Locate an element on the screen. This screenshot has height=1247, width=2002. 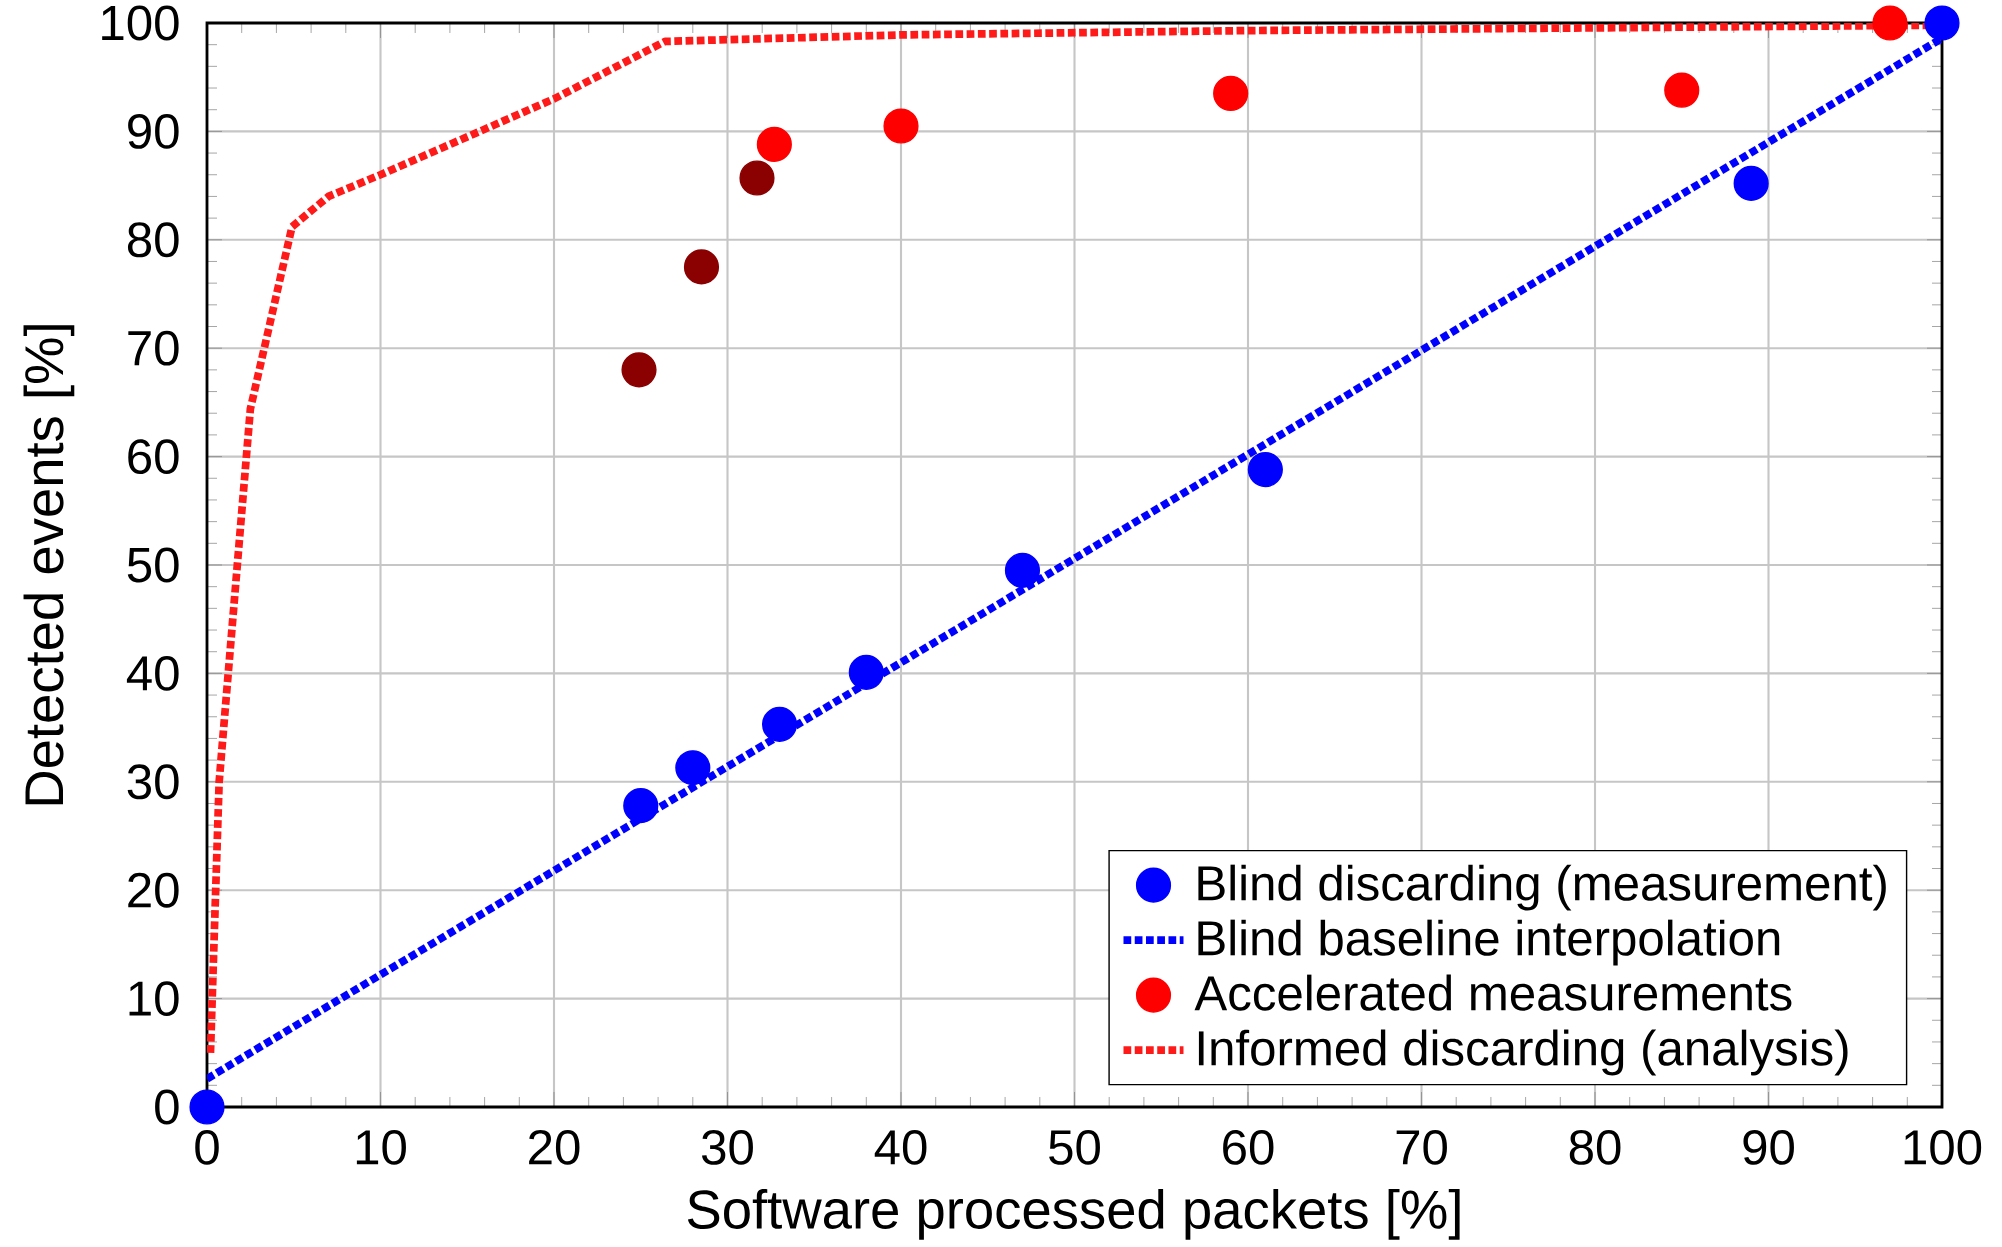
y-tick-label: 20 is located at coordinates (153, 890).